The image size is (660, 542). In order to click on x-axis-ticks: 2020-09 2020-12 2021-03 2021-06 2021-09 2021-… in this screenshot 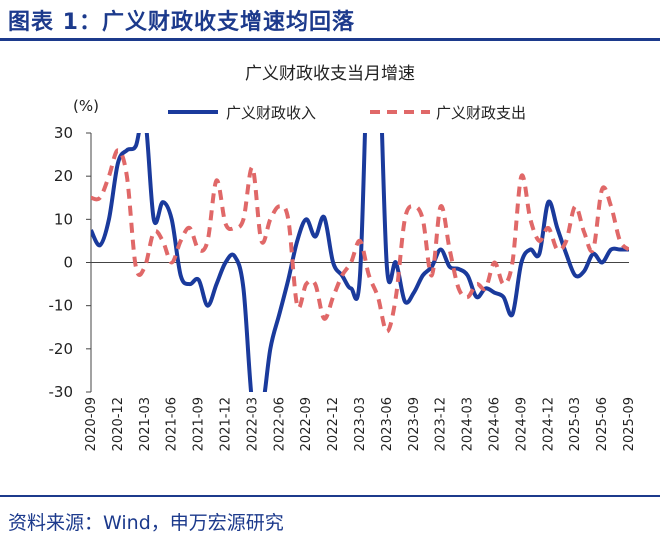, I will do `click(360, 424)`.